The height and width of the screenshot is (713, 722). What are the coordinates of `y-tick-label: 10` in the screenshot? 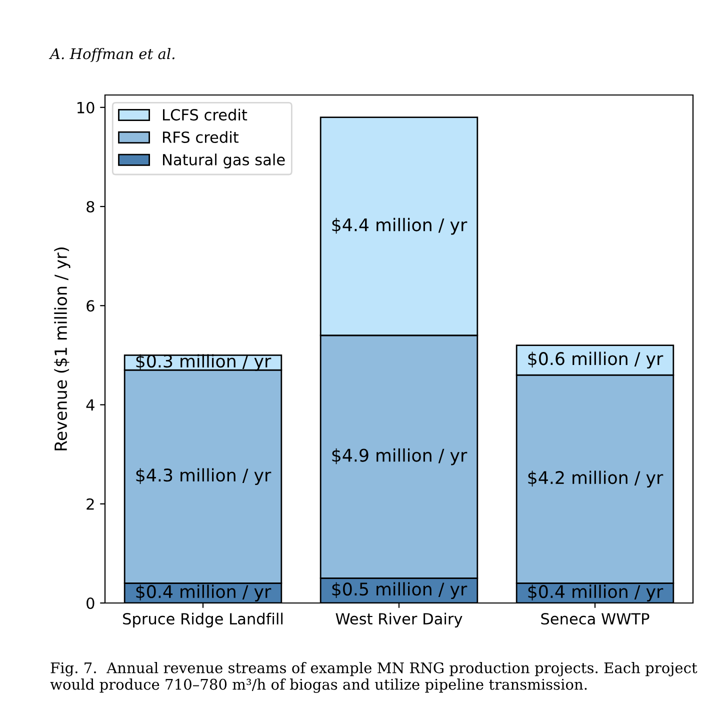 It's located at (86, 108).